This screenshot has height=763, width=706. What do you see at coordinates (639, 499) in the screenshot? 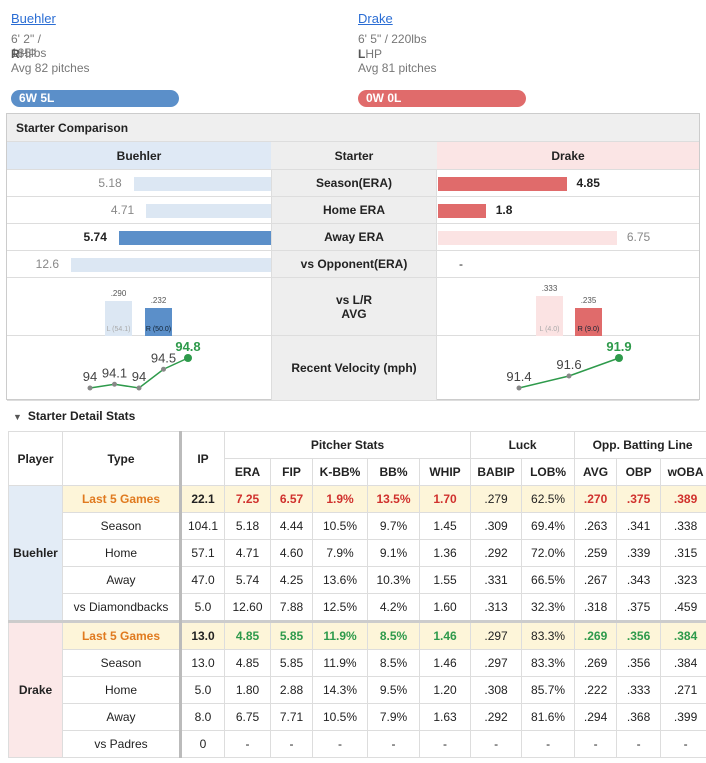
I see `stat-cell: .375` at bounding box center [639, 499].